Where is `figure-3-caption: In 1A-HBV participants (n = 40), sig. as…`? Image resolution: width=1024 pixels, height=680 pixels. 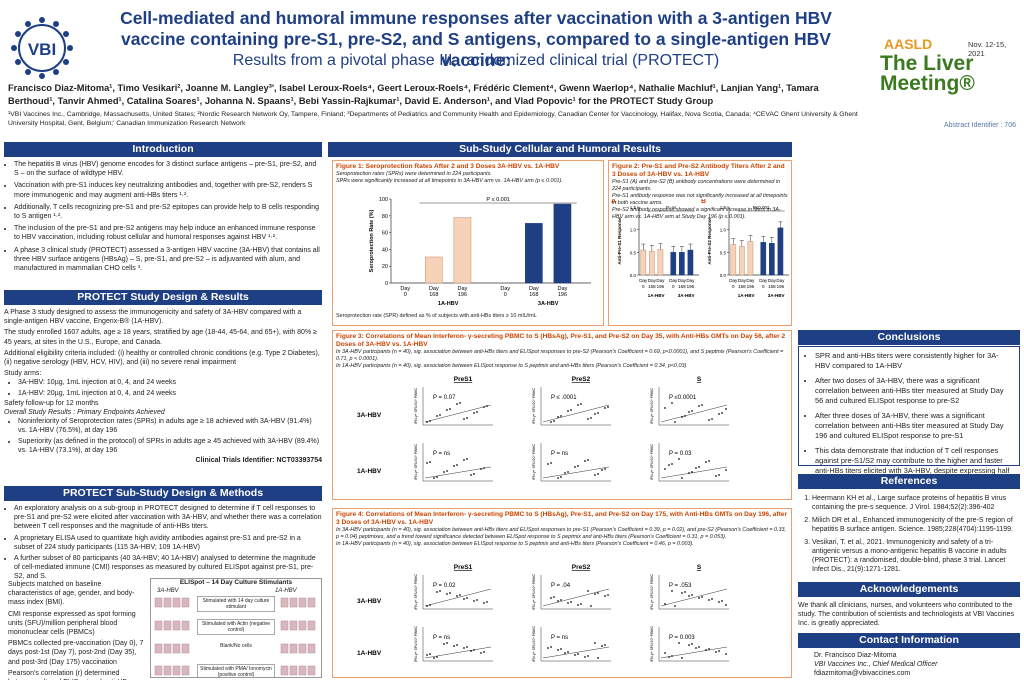
figure-3-caption: In 1A-HBV participants (n = 40), sig. as… is located at coordinates (512, 366).